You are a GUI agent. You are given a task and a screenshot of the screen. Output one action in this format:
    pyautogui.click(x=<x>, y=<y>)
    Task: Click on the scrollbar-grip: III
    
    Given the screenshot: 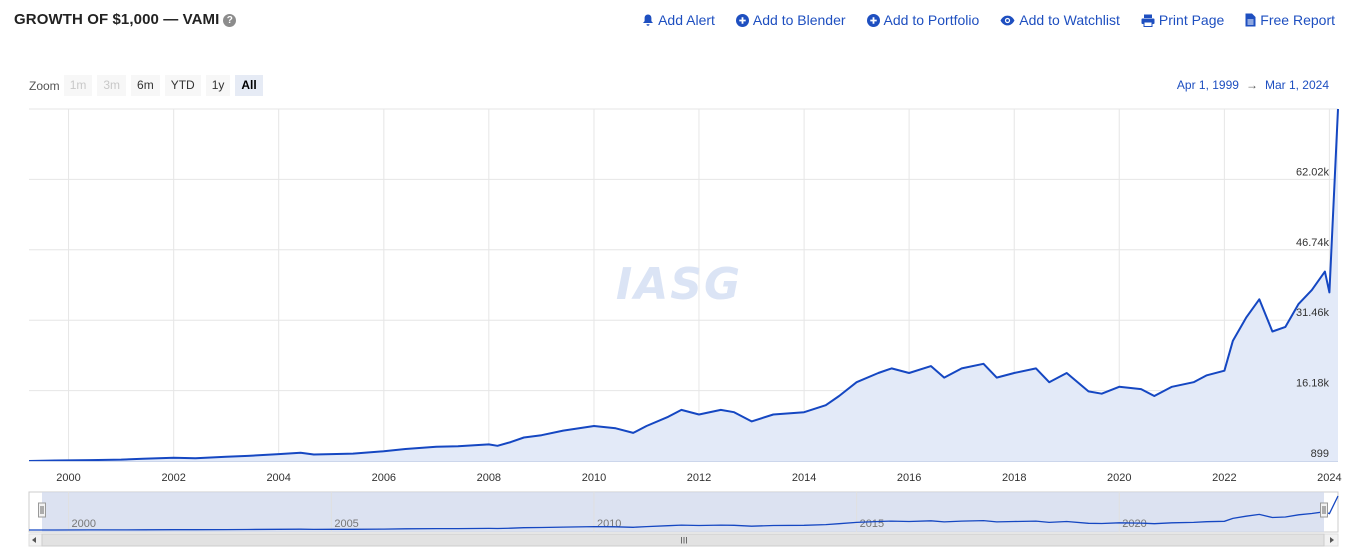 What is the action you would take?
    pyautogui.click(x=684, y=541)
    